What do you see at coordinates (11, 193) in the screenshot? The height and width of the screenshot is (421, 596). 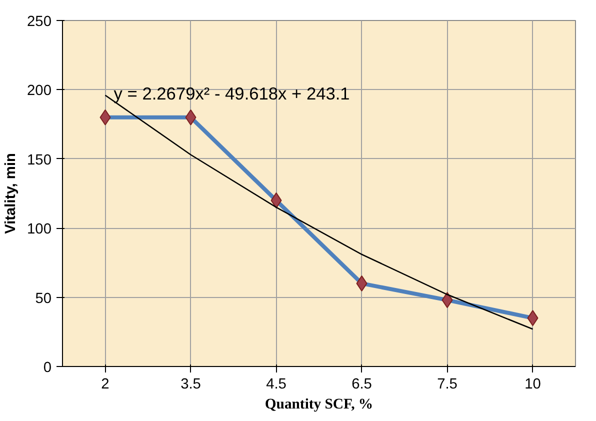 I see `y-axis-title: Vitality, min` at bounding box center [11, 193].